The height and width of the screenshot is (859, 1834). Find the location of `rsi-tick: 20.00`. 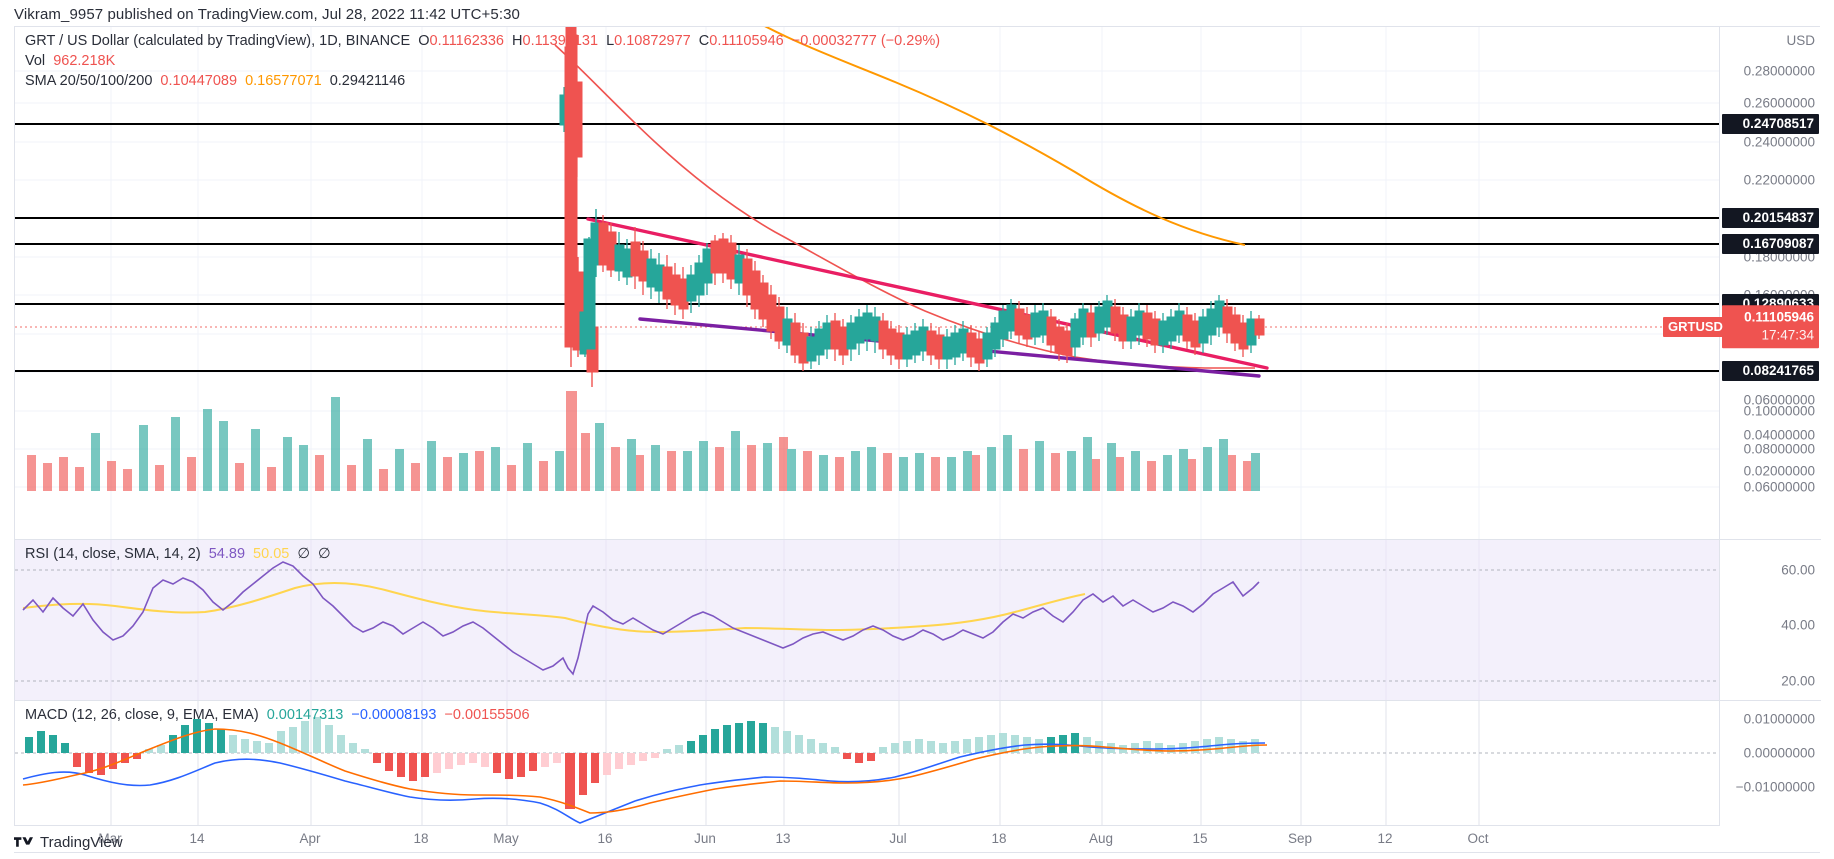

rsi-tick: 20.00 is located at coordinates (1798, 681).